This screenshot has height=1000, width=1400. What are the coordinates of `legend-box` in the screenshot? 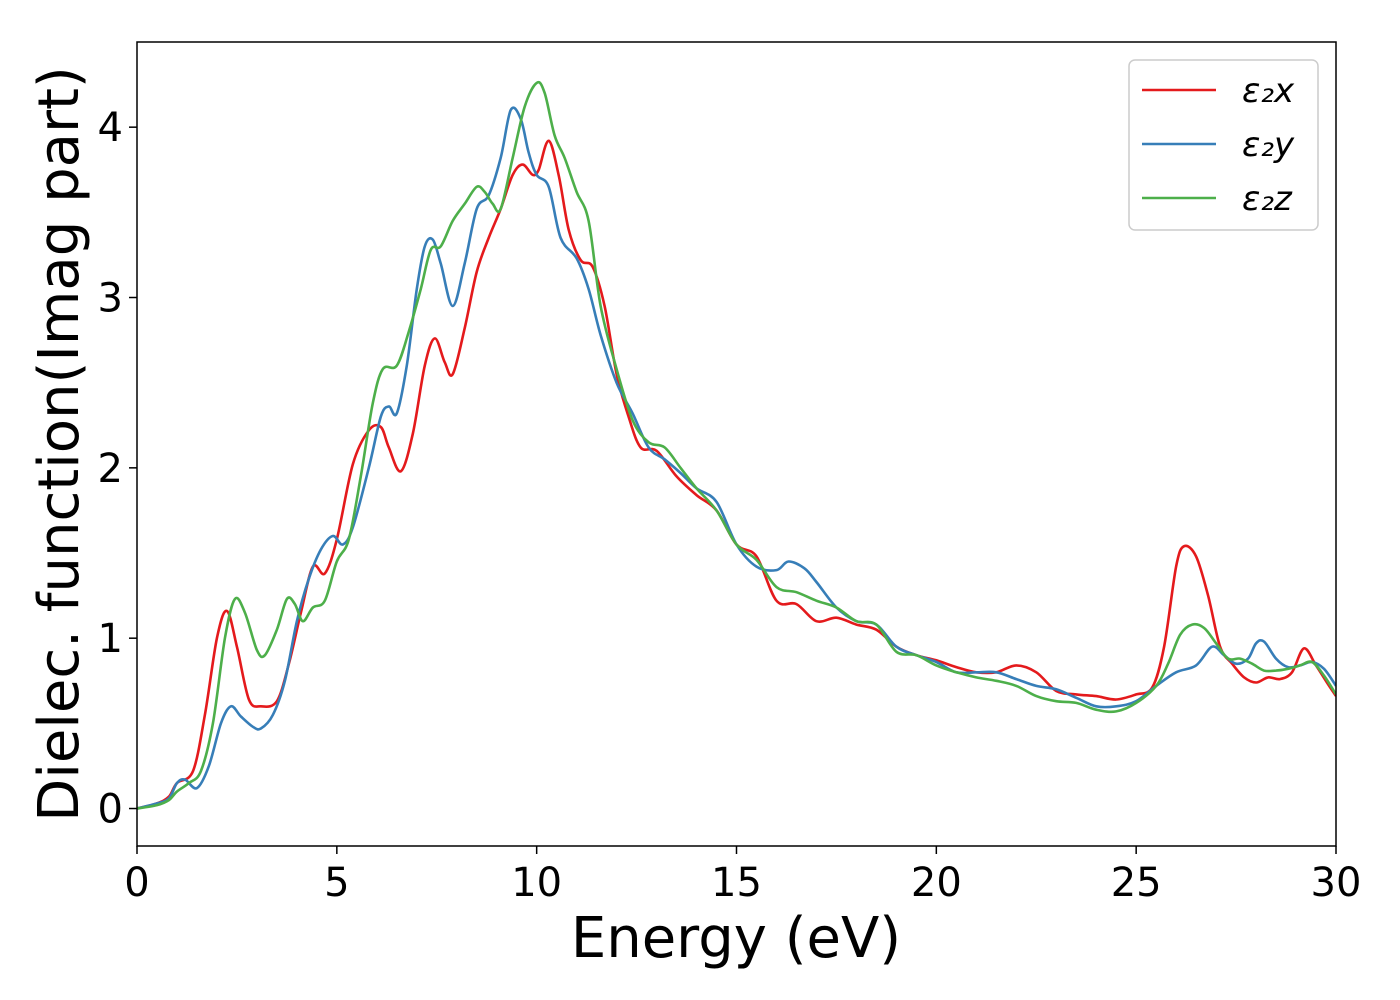 It's located at (1223, 145).